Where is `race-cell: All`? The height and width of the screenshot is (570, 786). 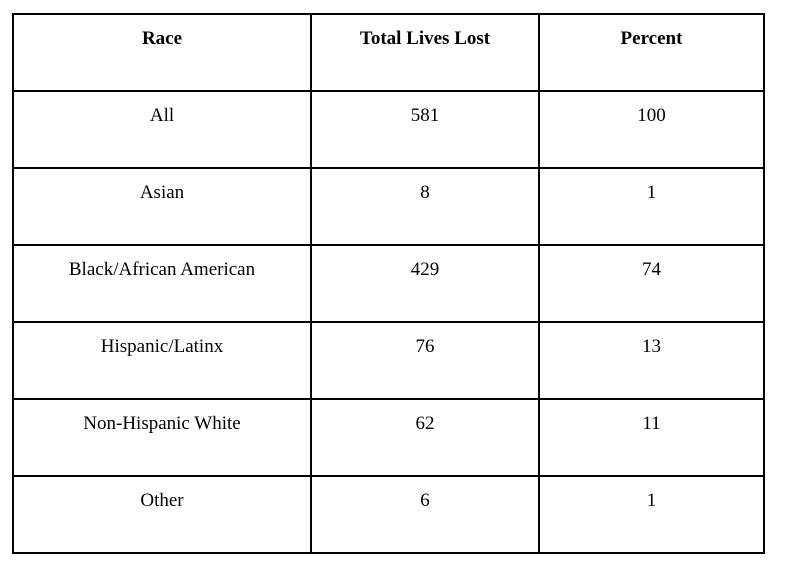 race-cell: All is located at coordinates (162, 129).